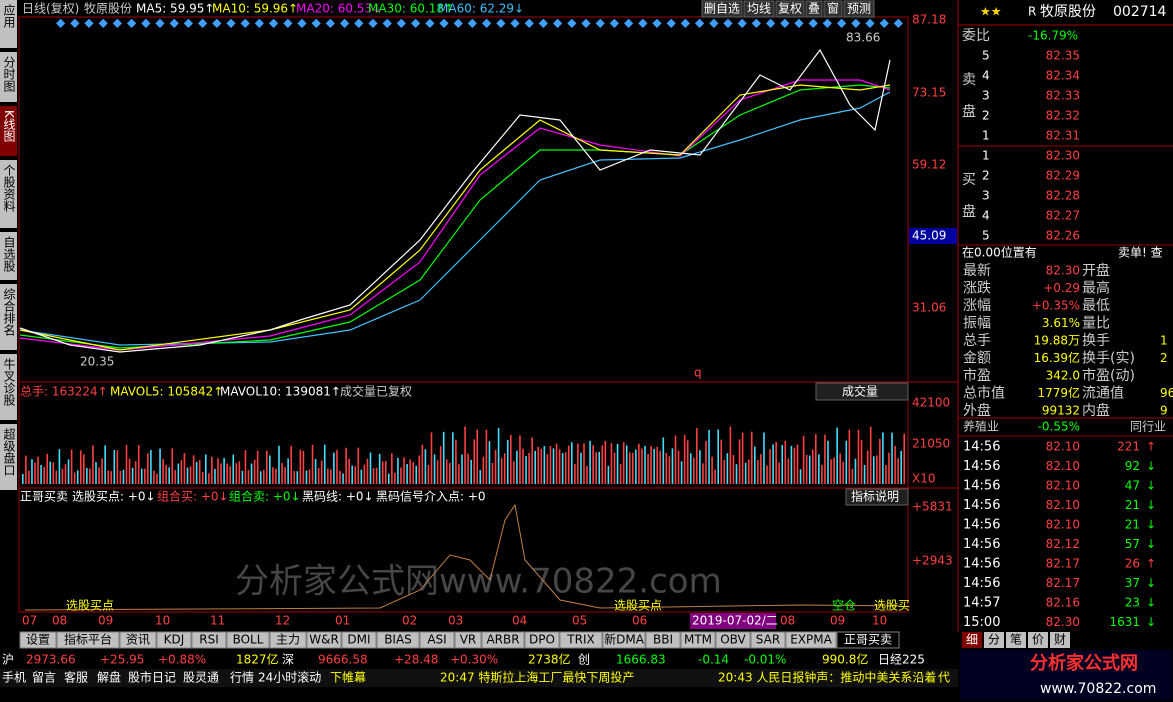  Describe the element at coordinates (929, 308) in the screenshot. I see `price-axis-label: 31.06` at that location.